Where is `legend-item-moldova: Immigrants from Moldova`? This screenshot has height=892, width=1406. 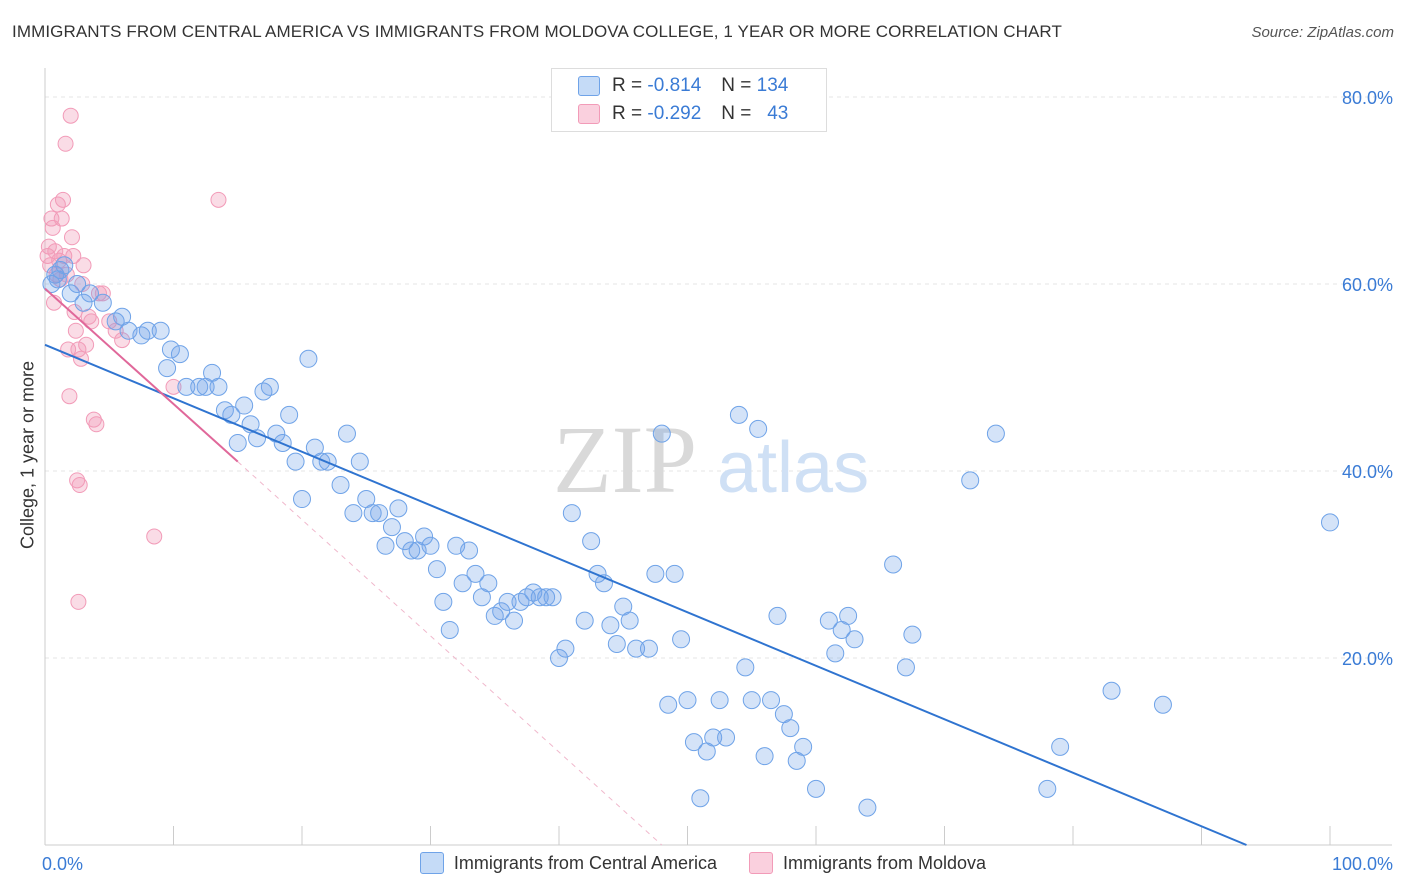
legend-item-moldova: Immigrants from Moldova is located at coordinates (867, 863).